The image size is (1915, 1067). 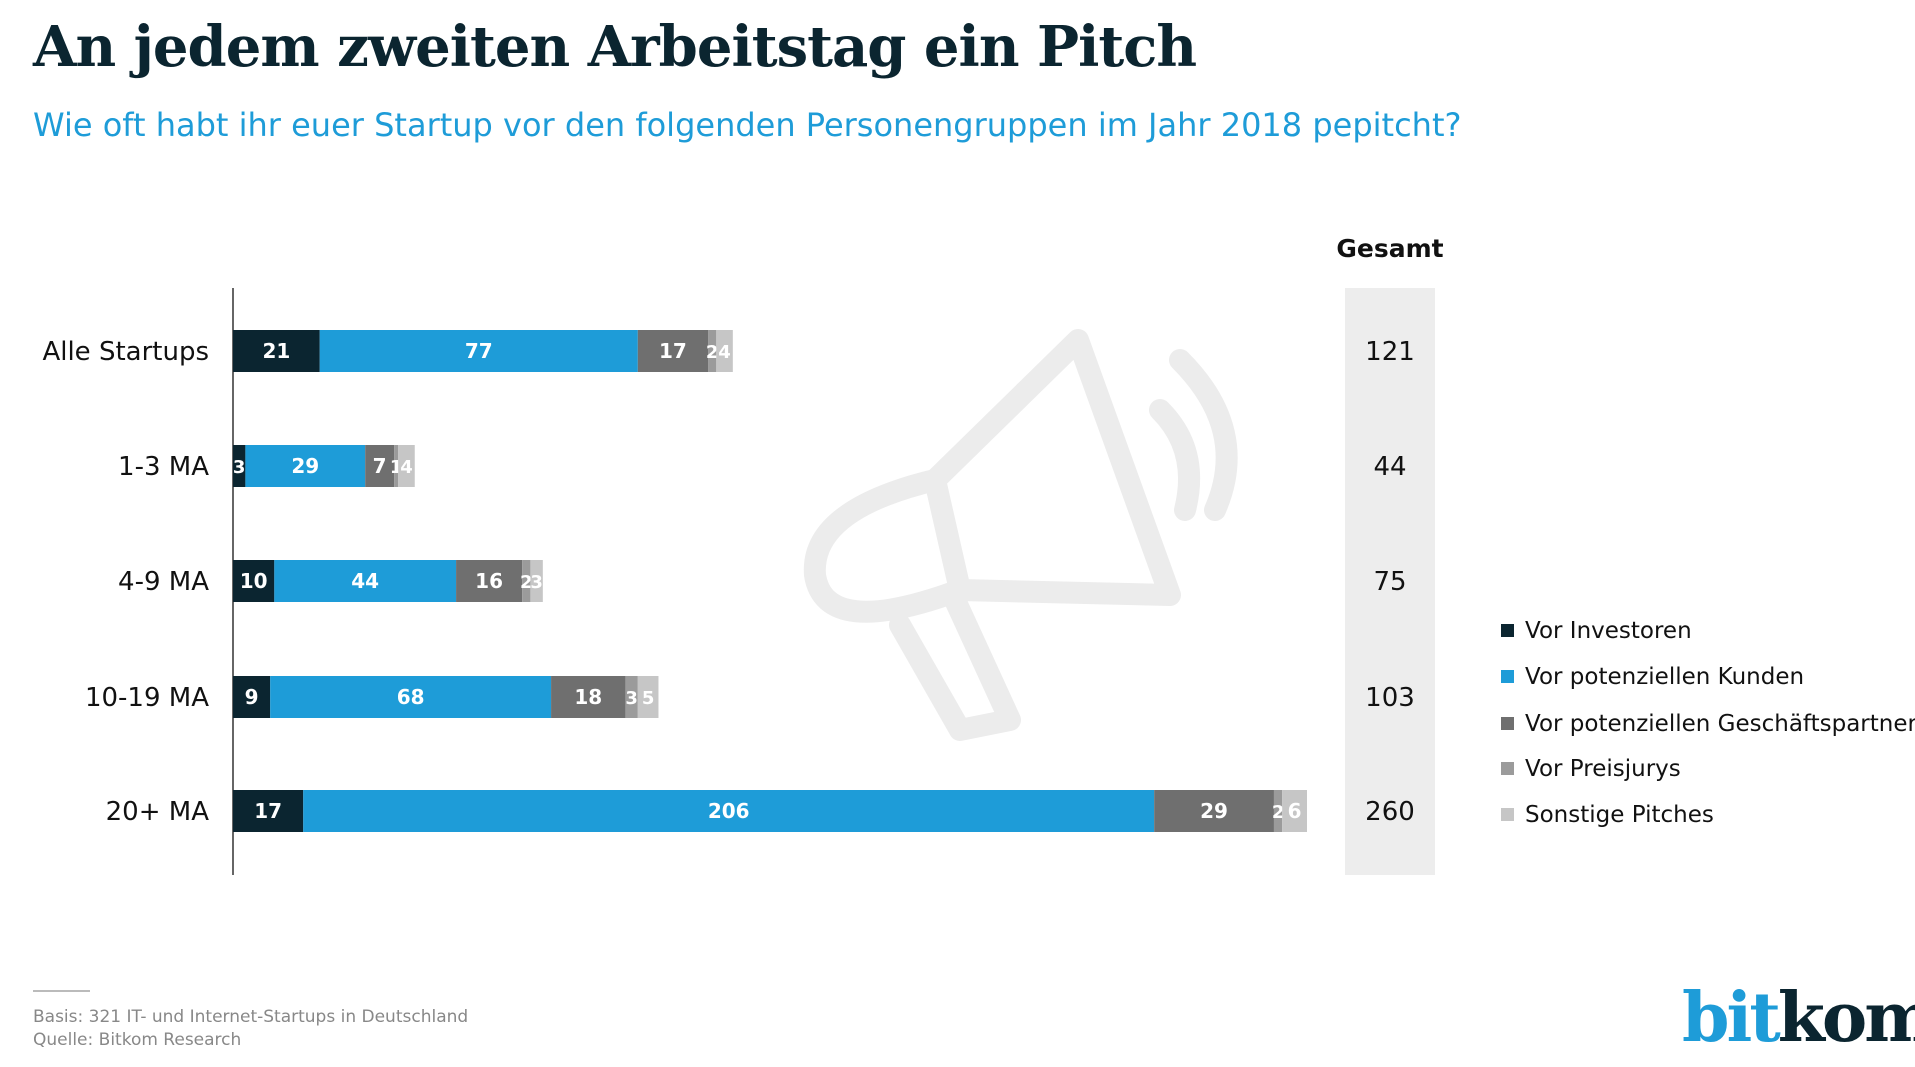 I want to click on data-label: 9, so click(x=252, y=697).